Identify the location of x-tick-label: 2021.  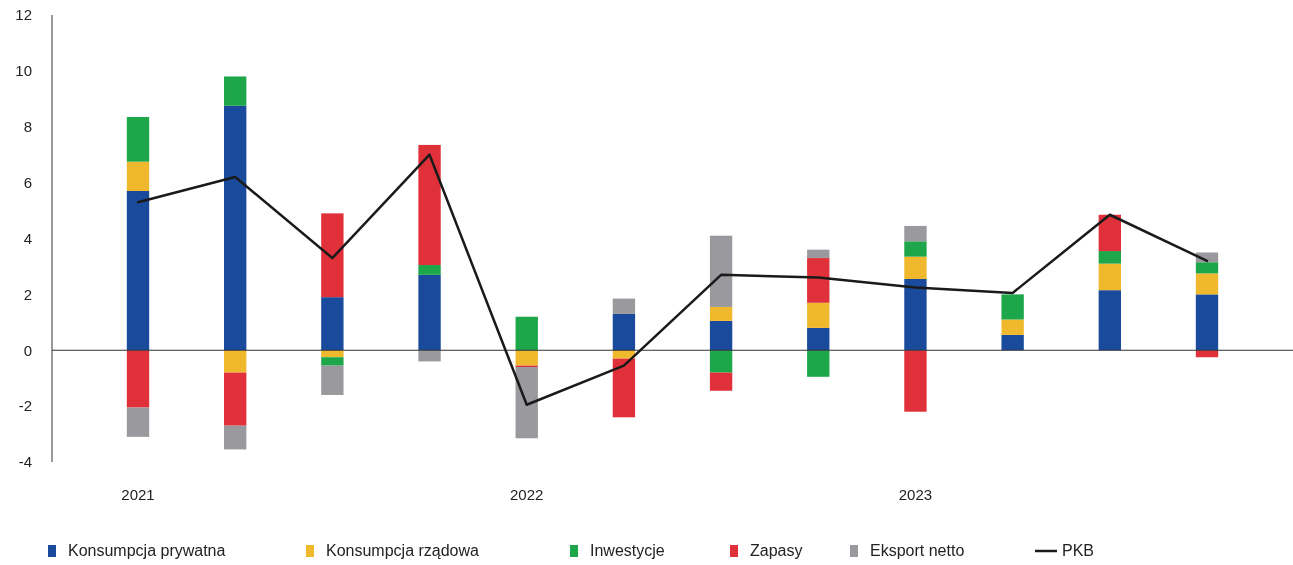
(138, 494).